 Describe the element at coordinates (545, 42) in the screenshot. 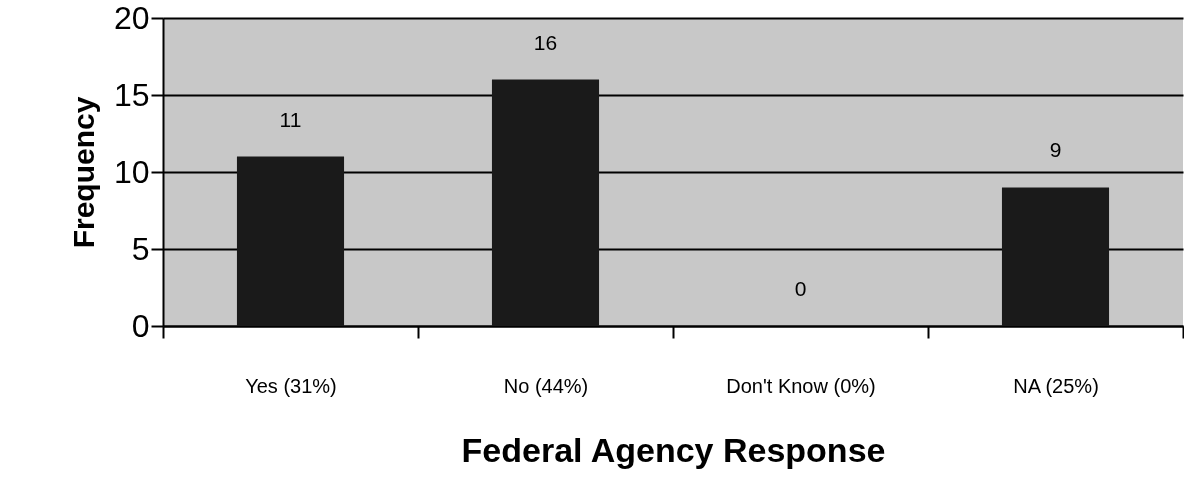

I see `data-label: 16` at that location.